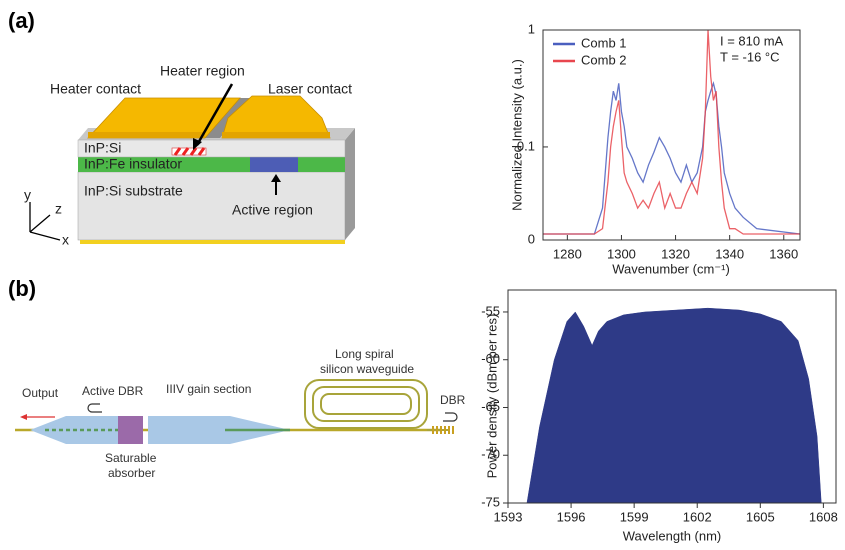 The image size is (845, 550). What do you see at coordinates (212, 242) in the screenshot?
I see `bottom-contact` at bounding box center [212, 242].